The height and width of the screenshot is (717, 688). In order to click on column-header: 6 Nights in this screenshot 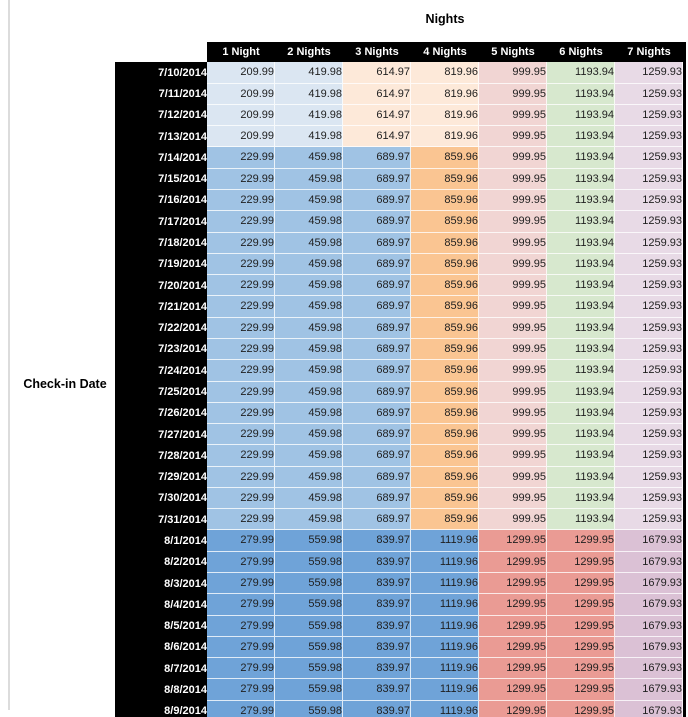, I will do `click(581, 52)`.